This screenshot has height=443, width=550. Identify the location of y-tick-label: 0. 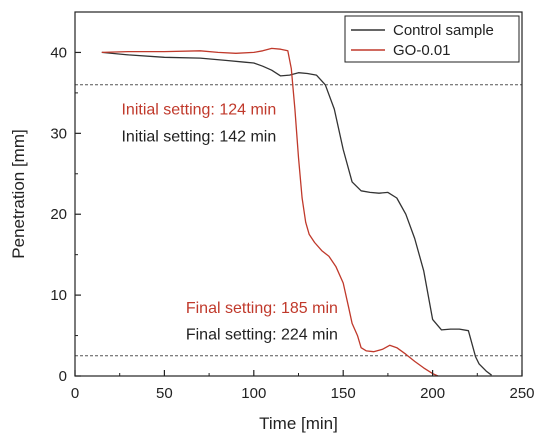
(63, 376).